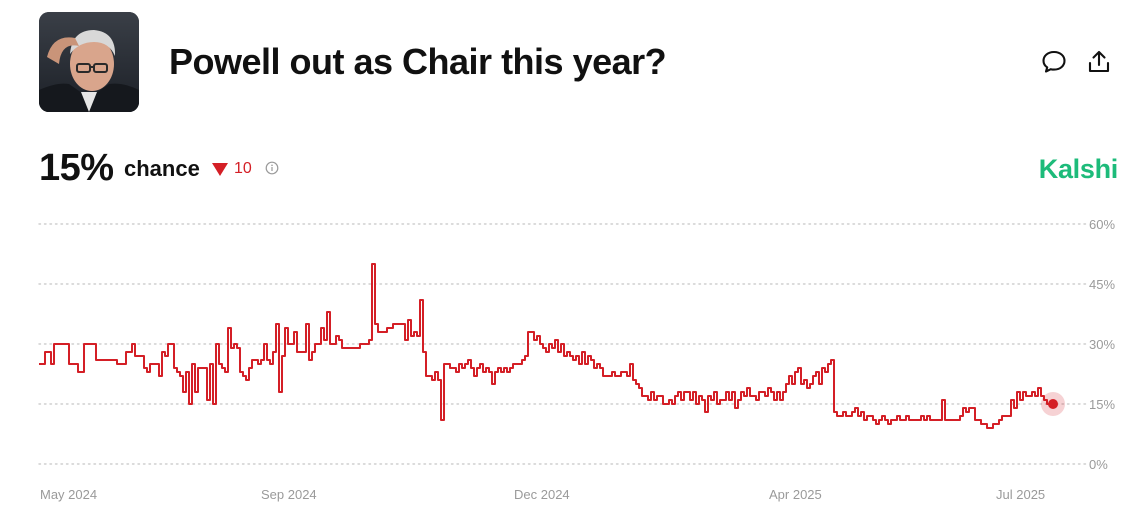 This screenshot has width=1134, height=519. What do you see at coordinates (1102, 404) in the screenshot?
I see `y-tick-label: 15%` at bounding box center [1102, 404].